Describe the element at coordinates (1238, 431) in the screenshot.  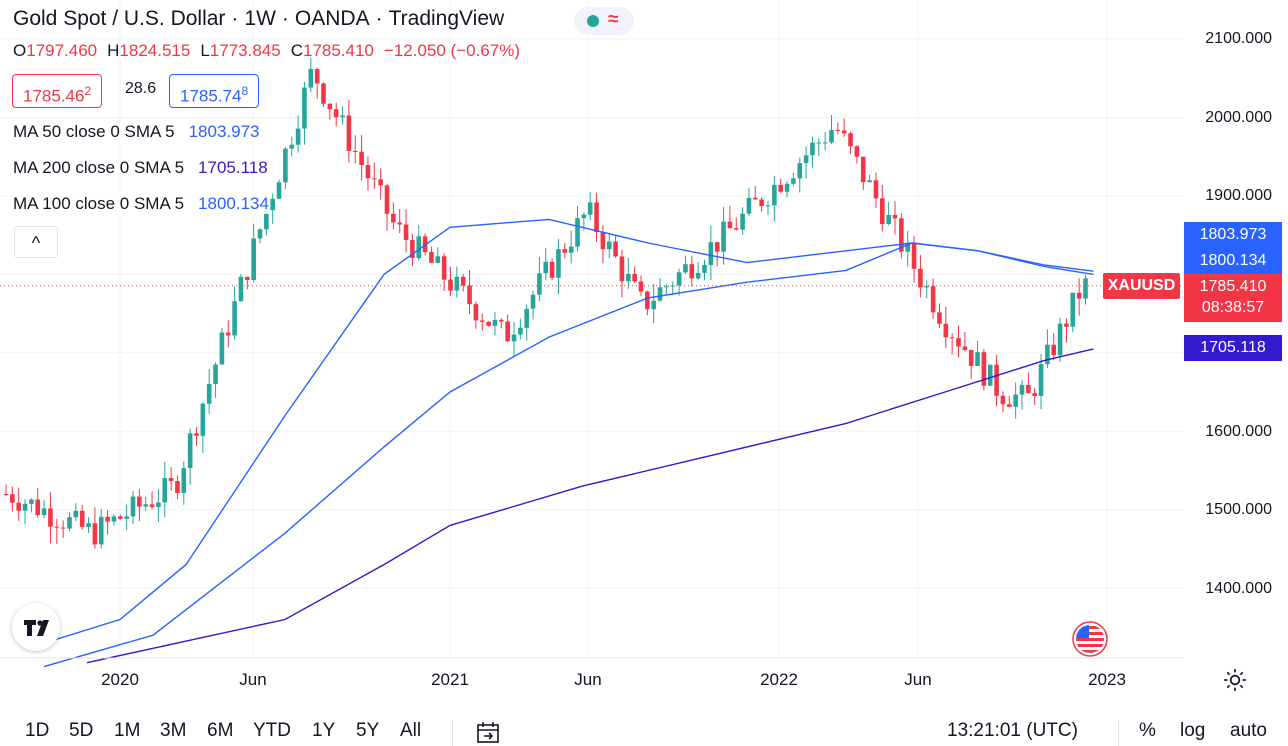
I see `price-tick: 1600.000` at that location.